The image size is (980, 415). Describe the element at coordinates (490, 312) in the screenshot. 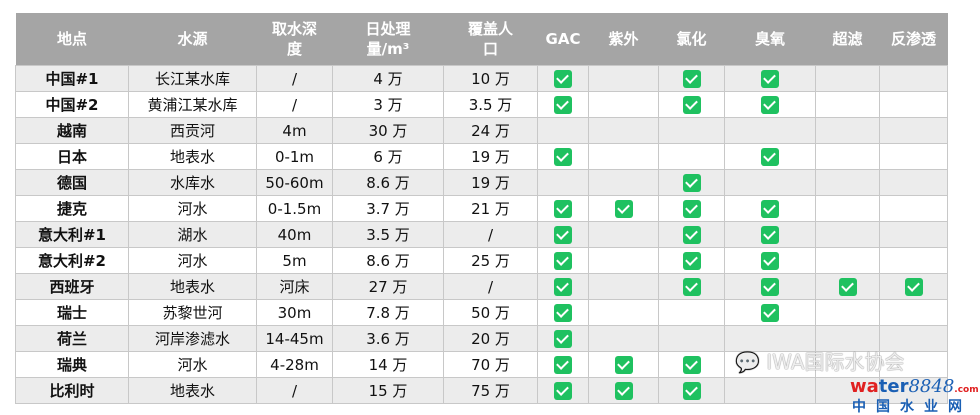

I see `cell-population: 50 万` at that location.